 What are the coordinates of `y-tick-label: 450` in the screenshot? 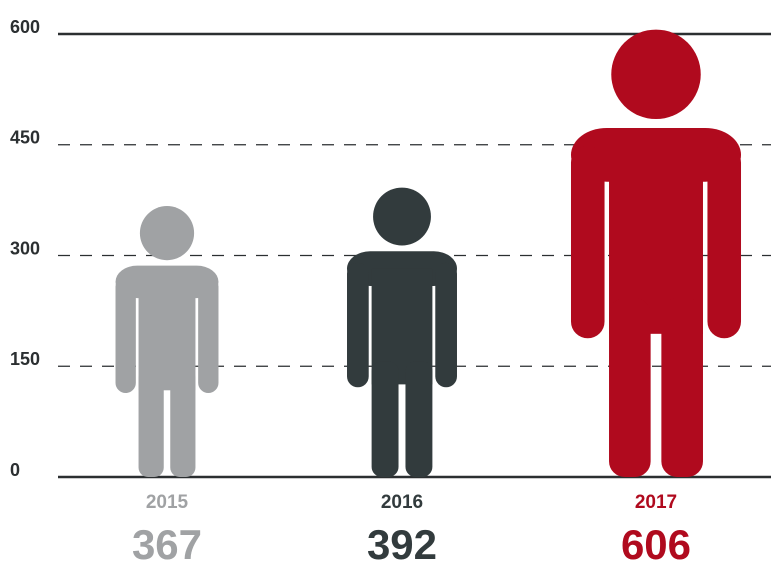 It's located at (25, 138).